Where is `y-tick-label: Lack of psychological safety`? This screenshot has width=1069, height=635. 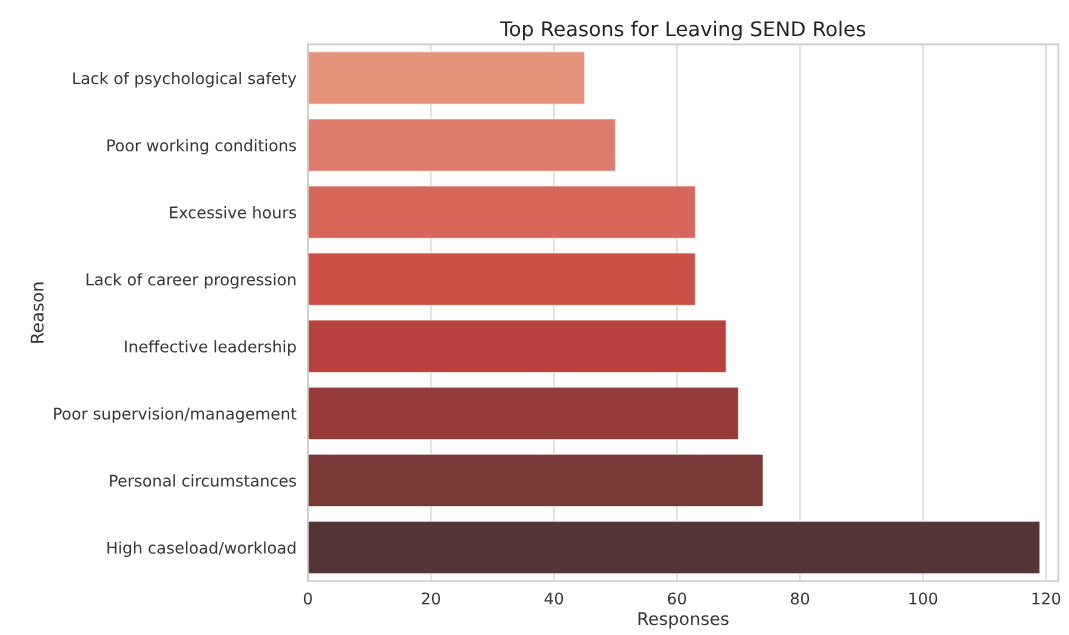
y-tick-label: Lack of psychological safety is located at coordinates (185, 79).